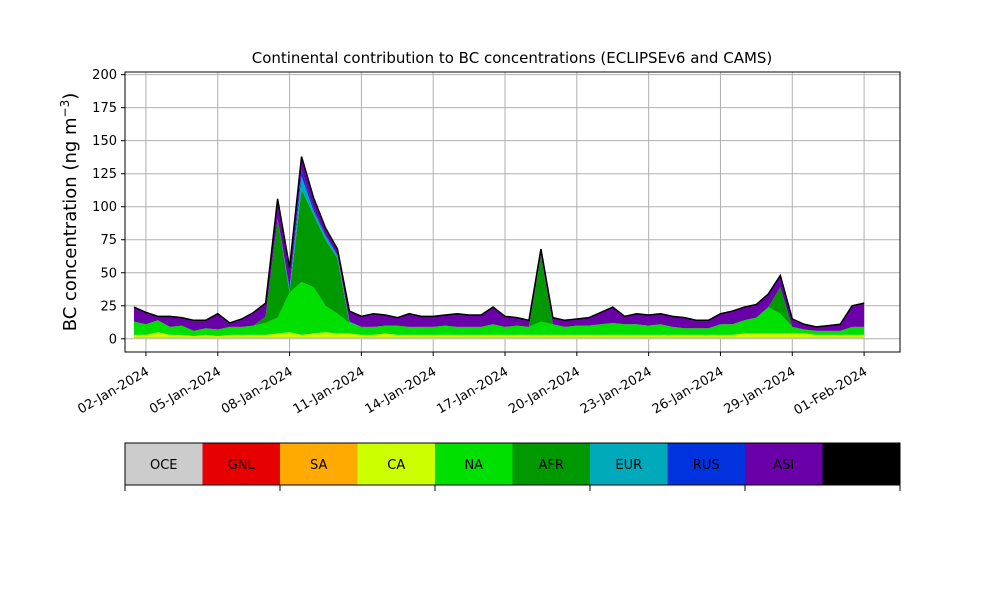  Describe the element at coordinates (70, 224) in the screenshot. I see `y-axis-label-text: BC concentration (ng m` at that location.